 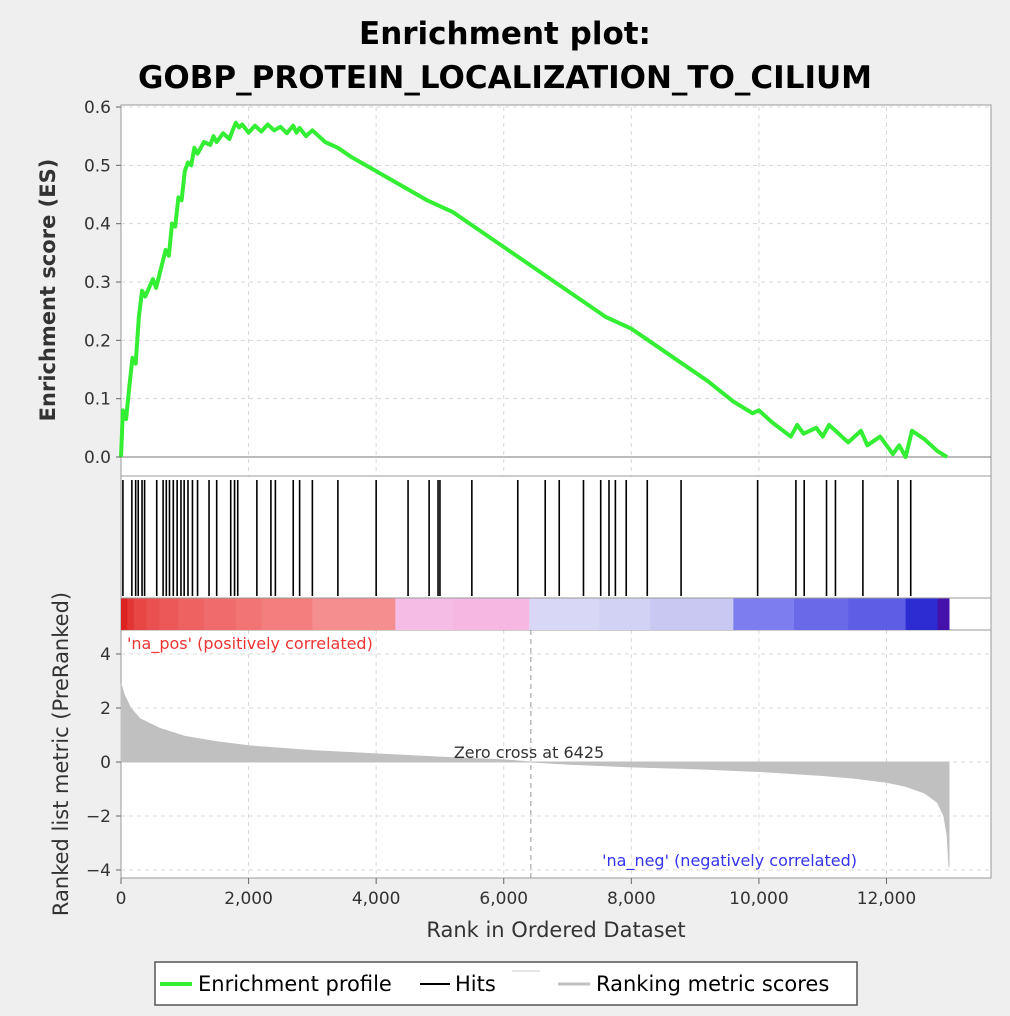 What do you see at coordinates (97, 341) in the screenshot?
I see `es-ytick-label: 0.2` at bounding box center [97, 341].